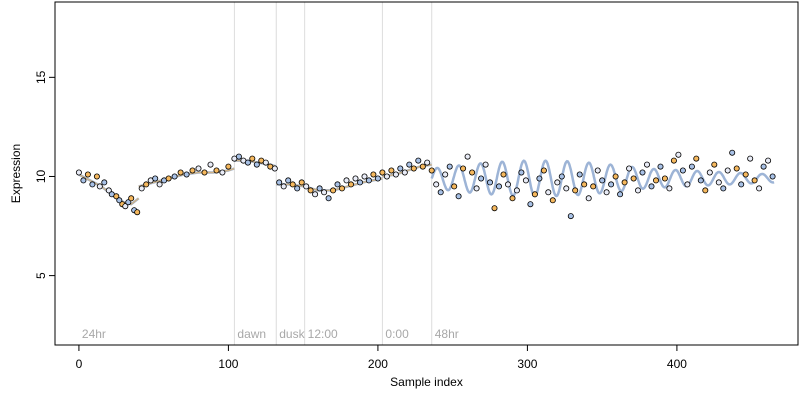  What do you see at coordinates (228, 364) in the screenshot?
I see `x-tick-label: 100` at bounding box center [228, 364].